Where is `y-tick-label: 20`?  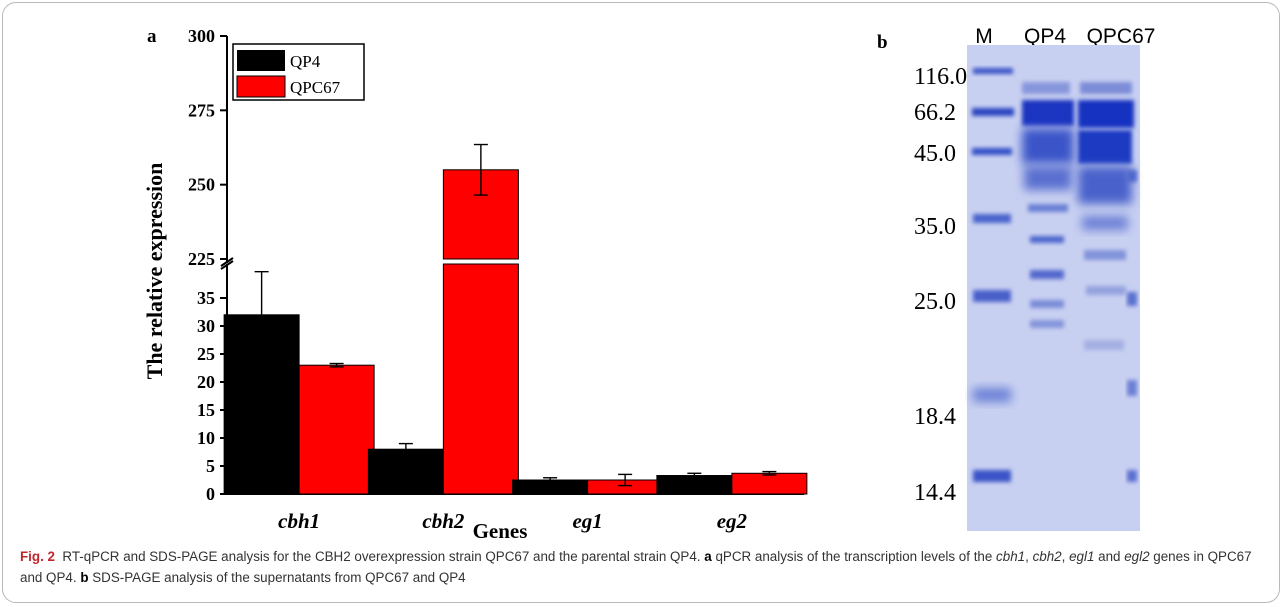
y-tick-label: 20 is located at coordinates (206, 382).